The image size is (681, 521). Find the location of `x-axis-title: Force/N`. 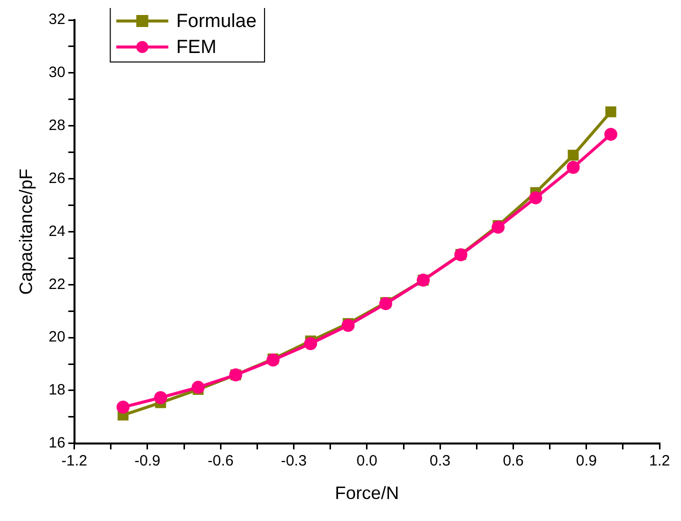

x-axis-title: Force/N is located at coordinates (366, 493).